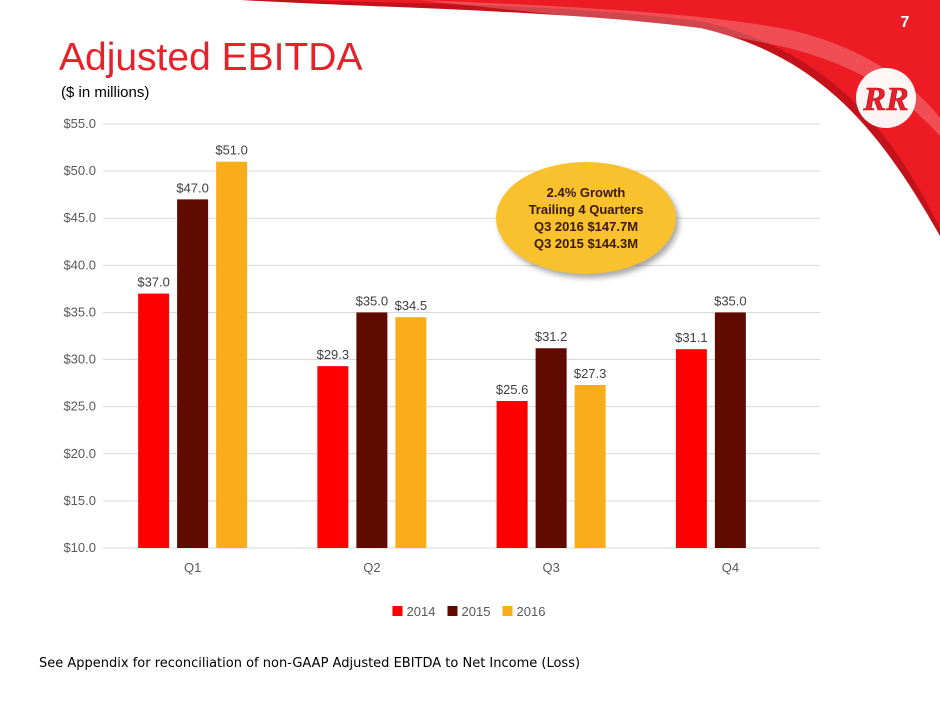 The image size is (940, 705). I want to click on bar-2015-q3, so click(551, 448).